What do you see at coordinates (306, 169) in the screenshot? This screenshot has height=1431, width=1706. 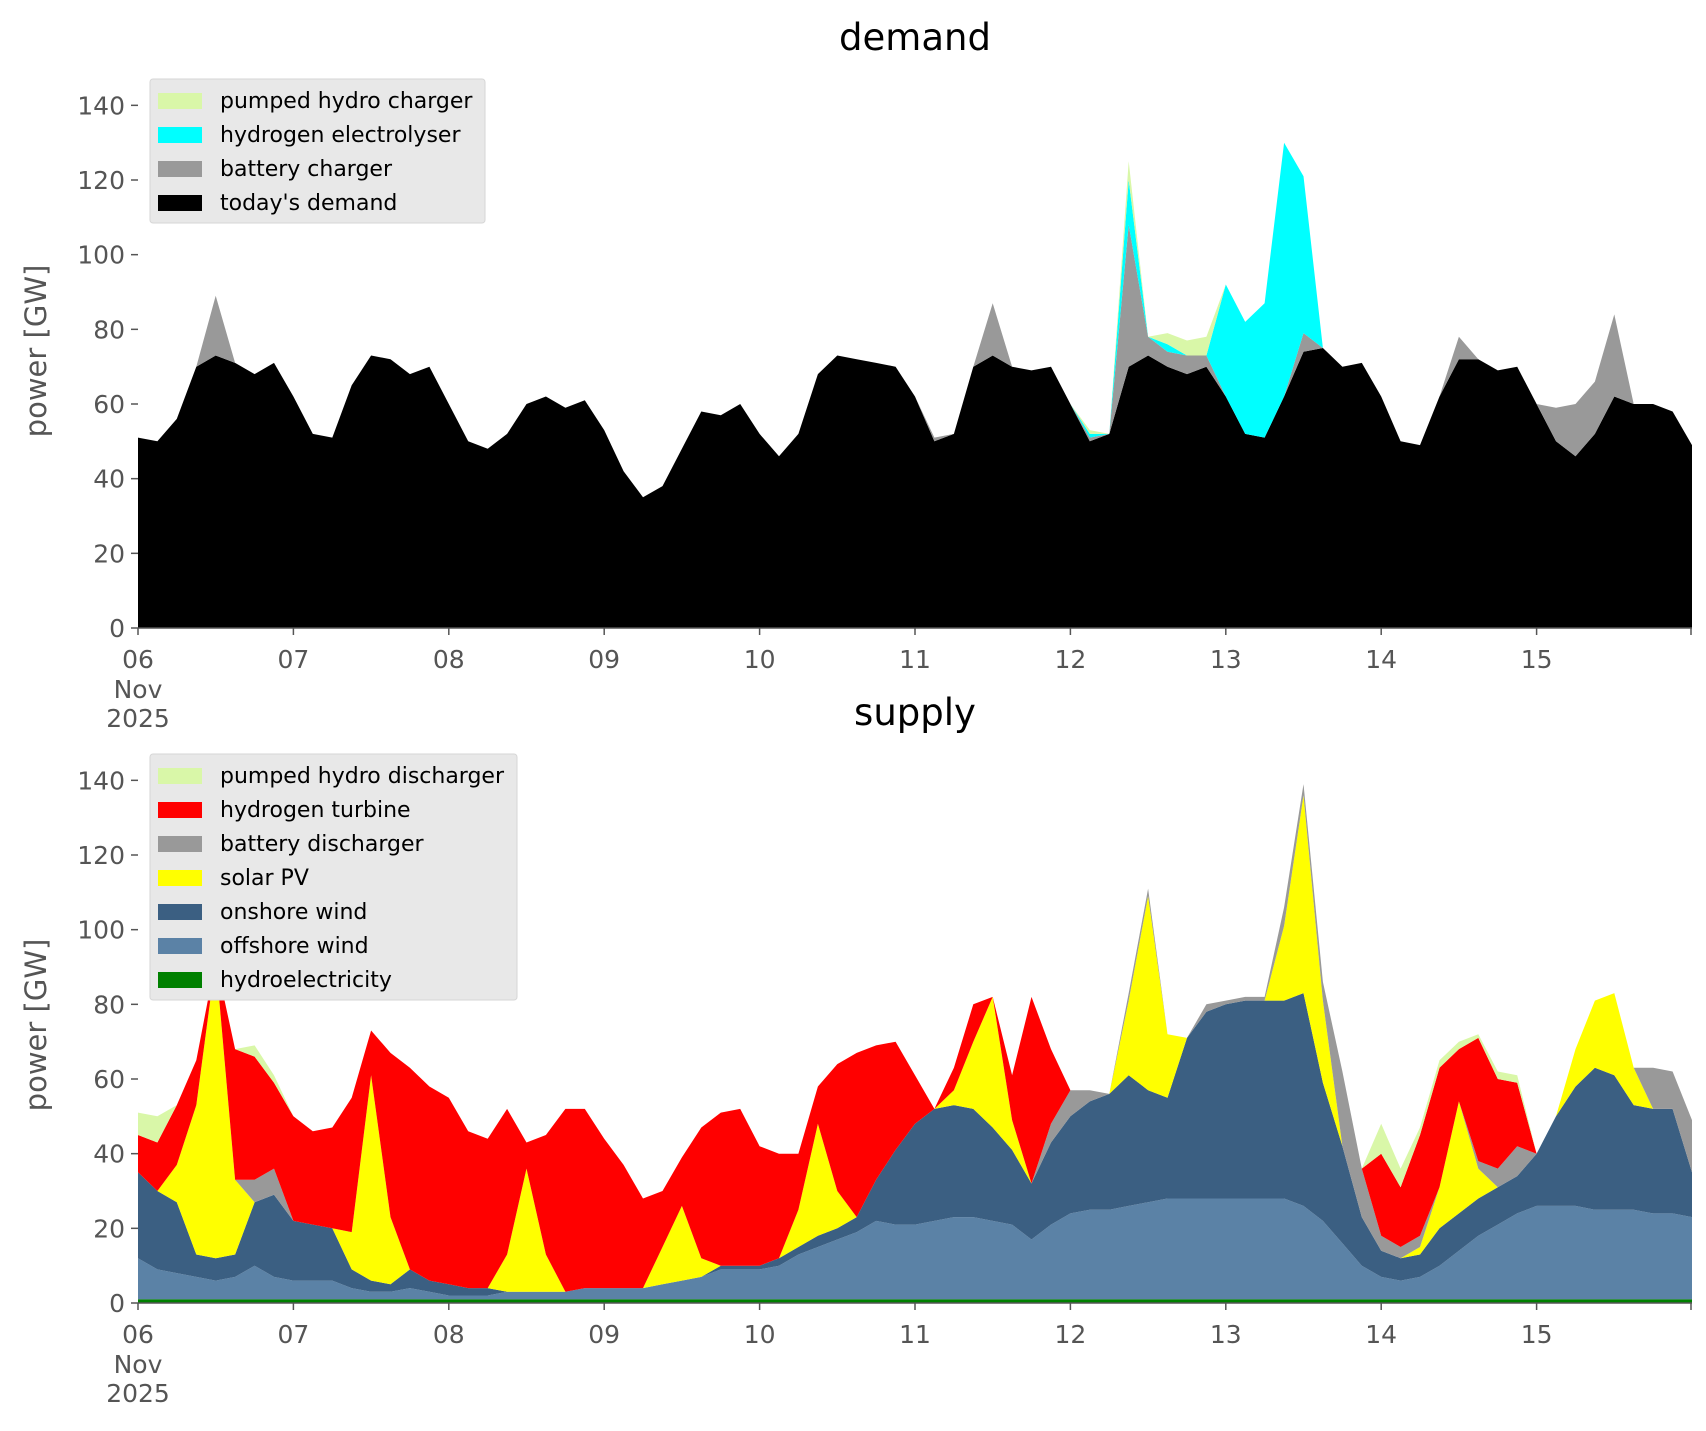 I see `legend-label-battery-charger: battery charger` at bounding box center [306, 169].